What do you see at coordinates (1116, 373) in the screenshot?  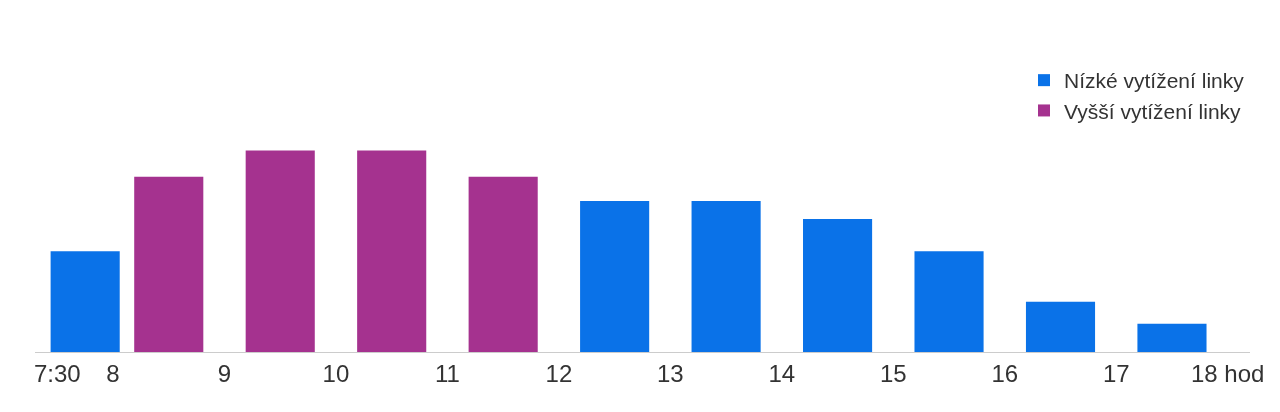 I see `x-tick-label: 17` at bounding box center [1116, 373].